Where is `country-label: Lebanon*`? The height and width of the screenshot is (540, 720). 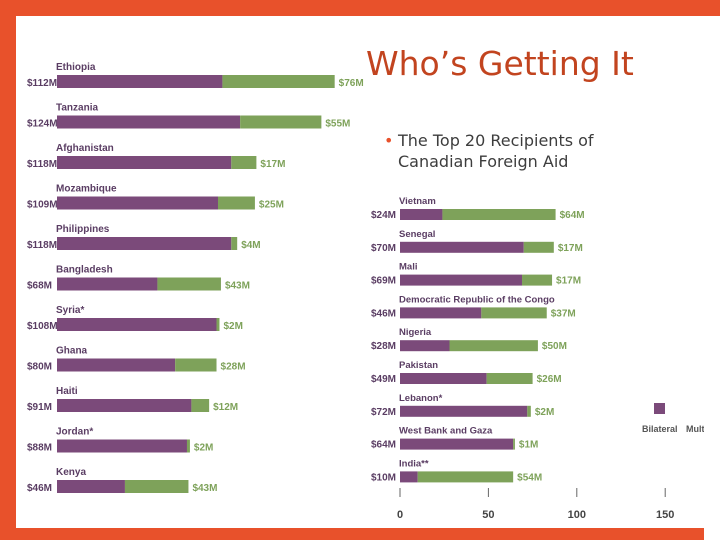 country-label: Lebanon* is located at coordinates (421, 398).